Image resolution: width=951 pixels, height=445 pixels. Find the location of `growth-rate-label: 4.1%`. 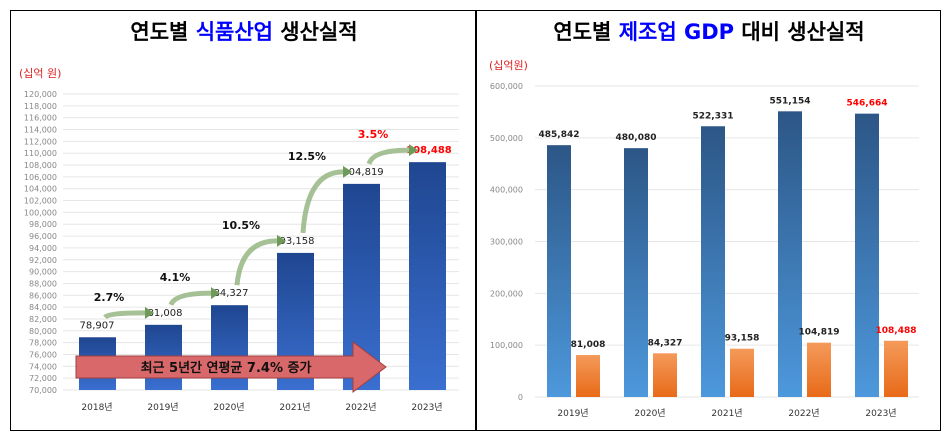

growth-rate-label: 4.1% is located at coordinates (175, 277).